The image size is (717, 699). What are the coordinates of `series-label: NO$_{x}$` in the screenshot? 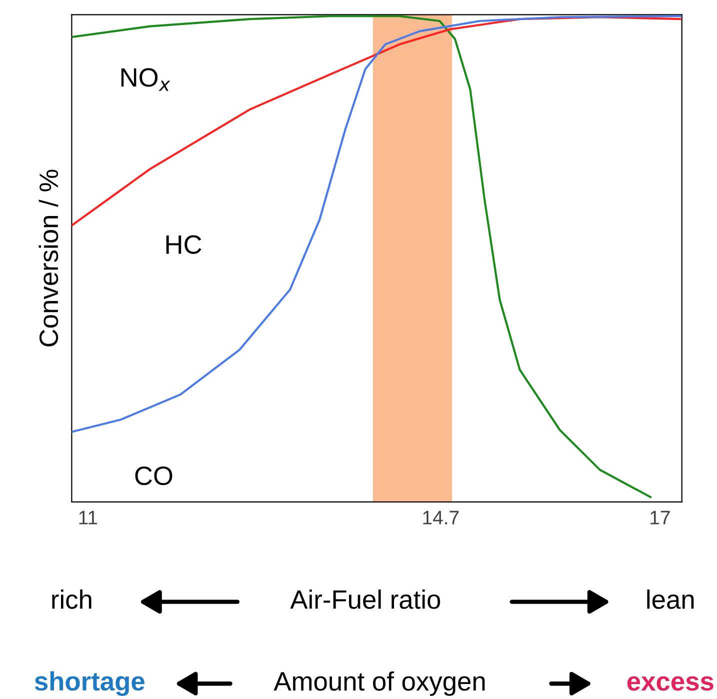 It's located at (145, 79).